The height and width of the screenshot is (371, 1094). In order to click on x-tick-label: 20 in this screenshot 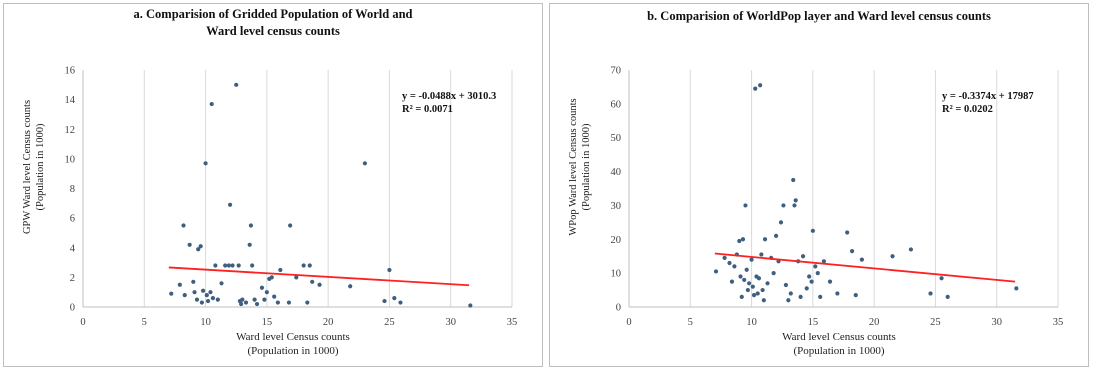, I will do `click(328, 322)`.